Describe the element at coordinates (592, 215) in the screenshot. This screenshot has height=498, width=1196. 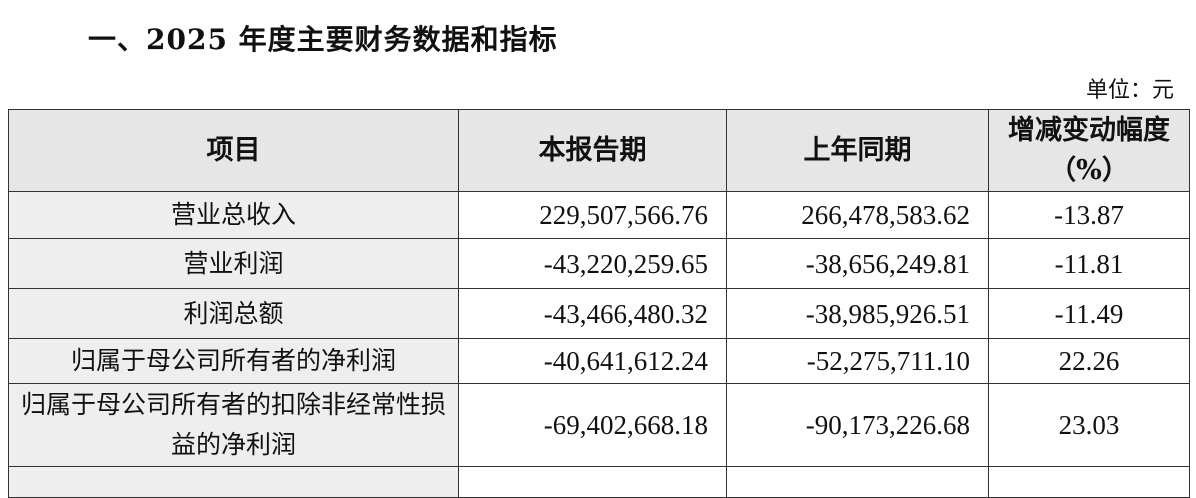
I see `row-current: 229,507,566.76` at that location.